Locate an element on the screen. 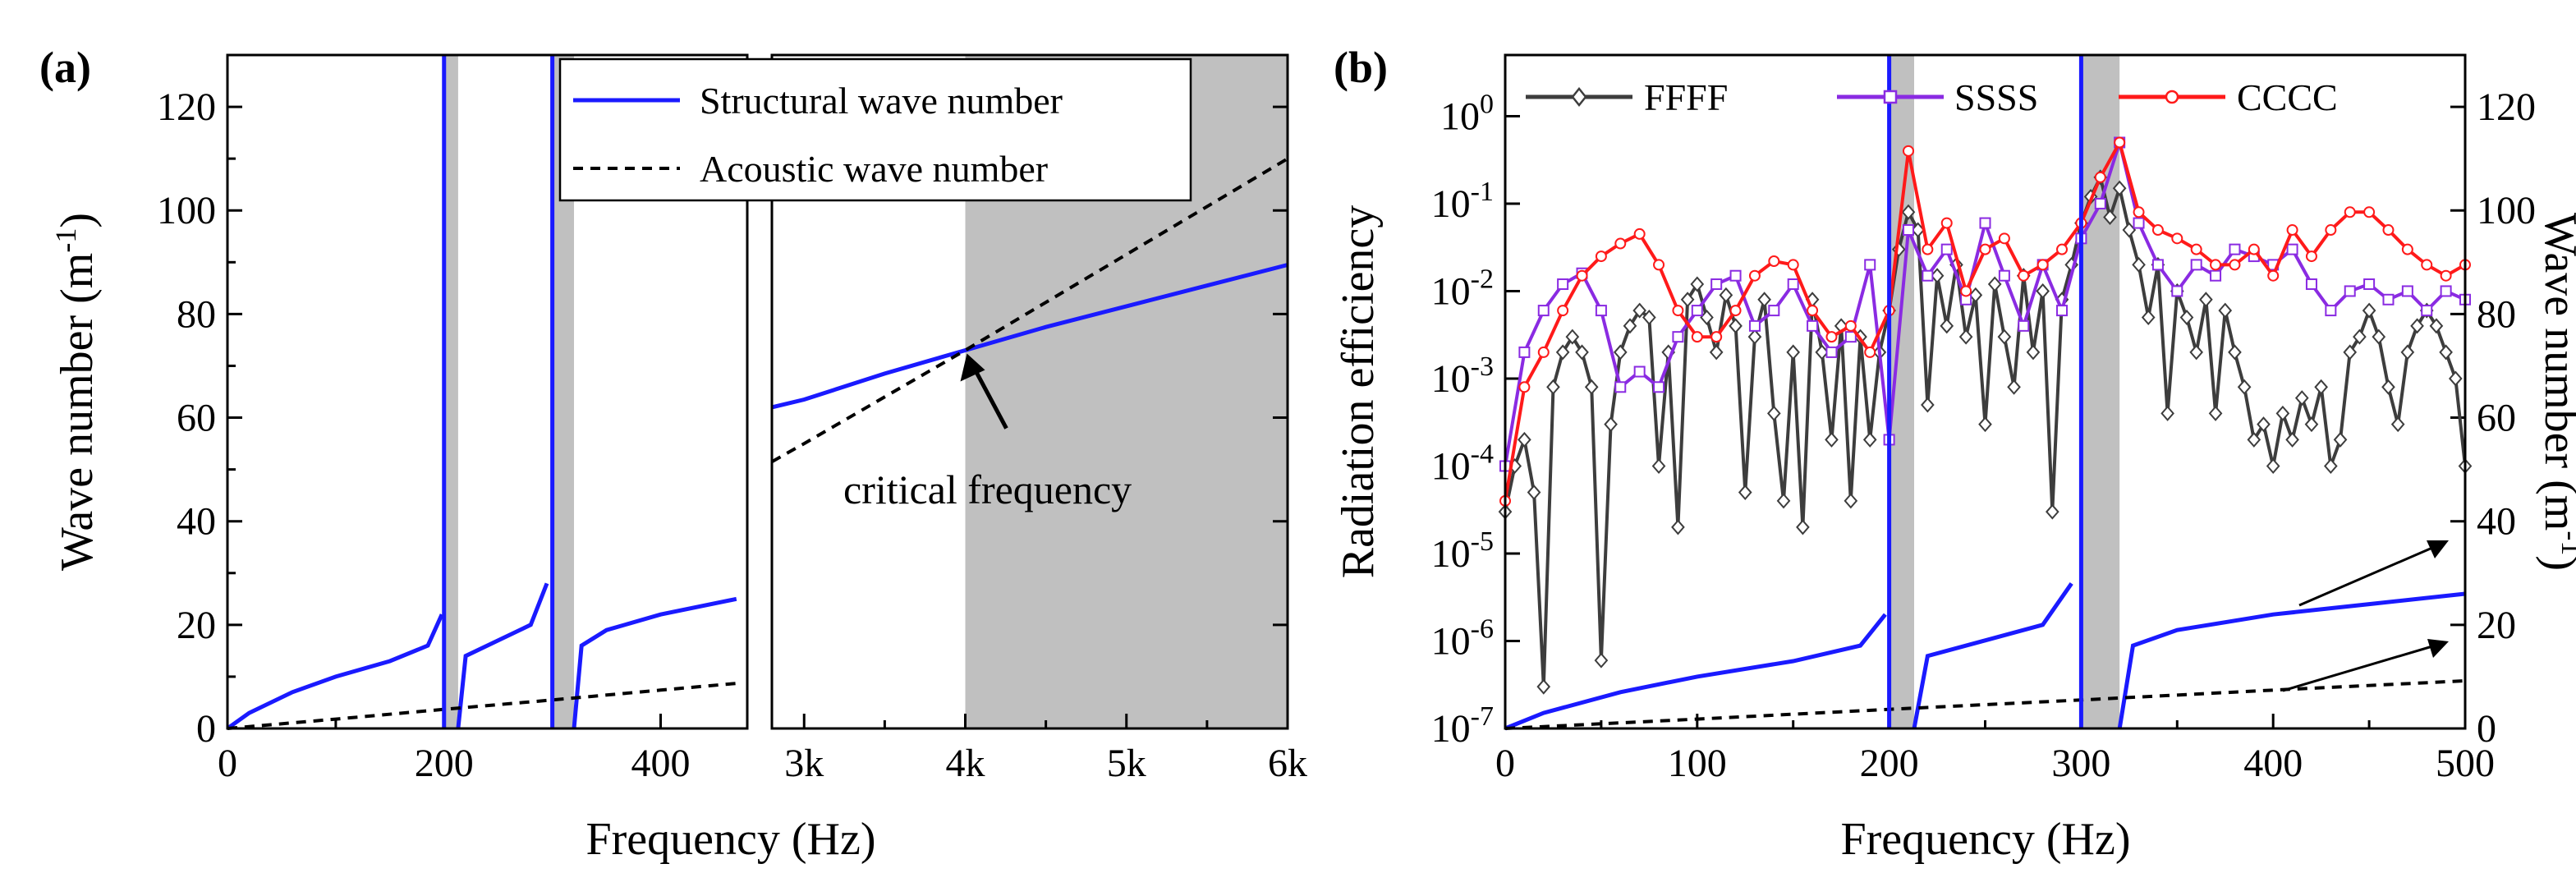  legend-label-ffff: FFFF is located at coordinates (1686, 97).